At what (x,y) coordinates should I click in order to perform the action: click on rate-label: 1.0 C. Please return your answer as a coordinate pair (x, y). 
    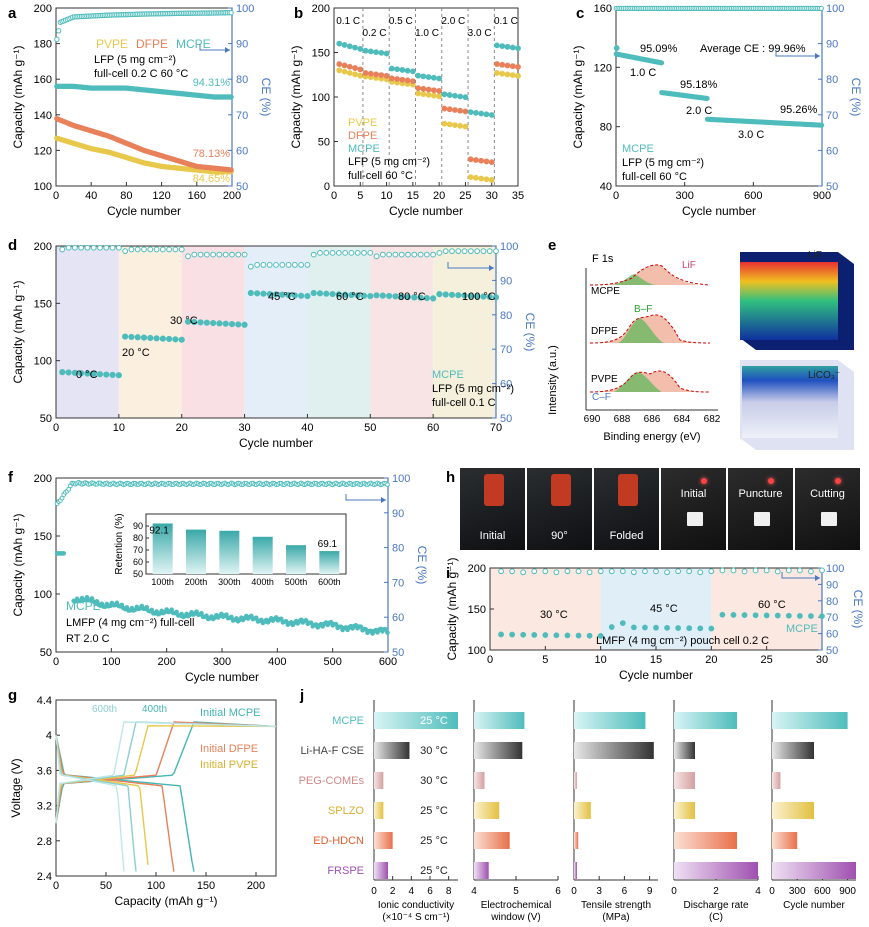
    Looking at the image, I should click on (427, 33).